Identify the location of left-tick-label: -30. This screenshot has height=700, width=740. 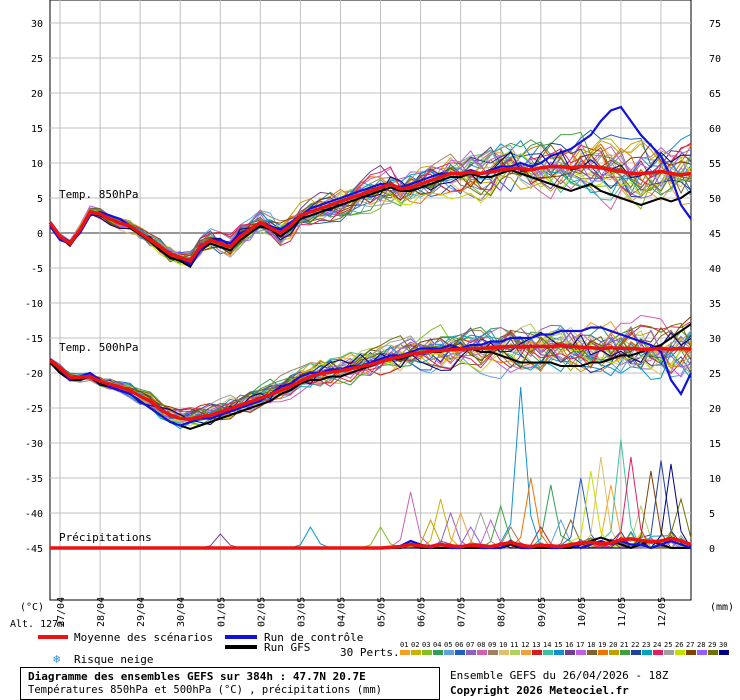
(34, 444).